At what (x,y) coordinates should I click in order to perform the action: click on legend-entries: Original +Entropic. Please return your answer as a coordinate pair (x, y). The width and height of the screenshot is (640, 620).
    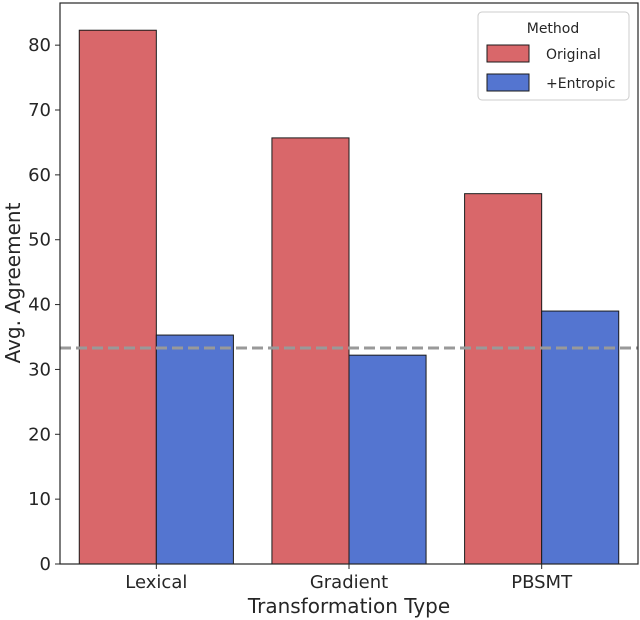
    Looking at the image, I should click on (550, 68).